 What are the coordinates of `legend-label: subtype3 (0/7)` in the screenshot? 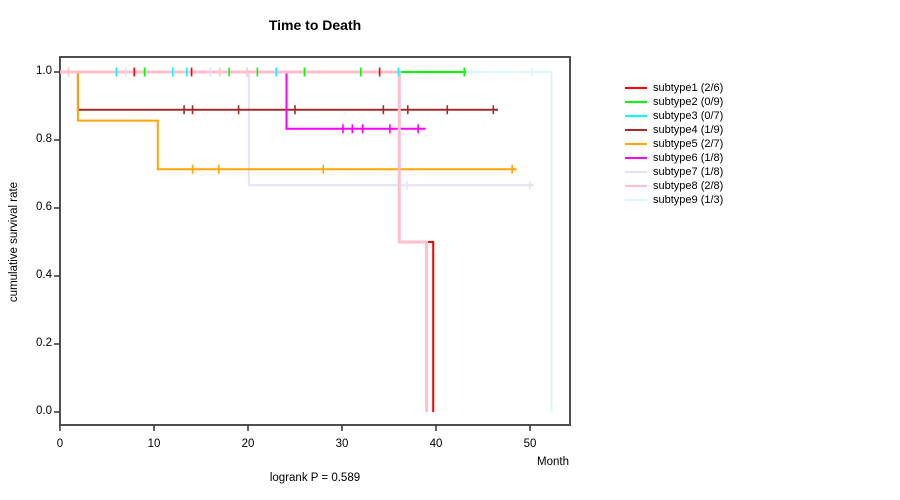 It's located at (688, 116).